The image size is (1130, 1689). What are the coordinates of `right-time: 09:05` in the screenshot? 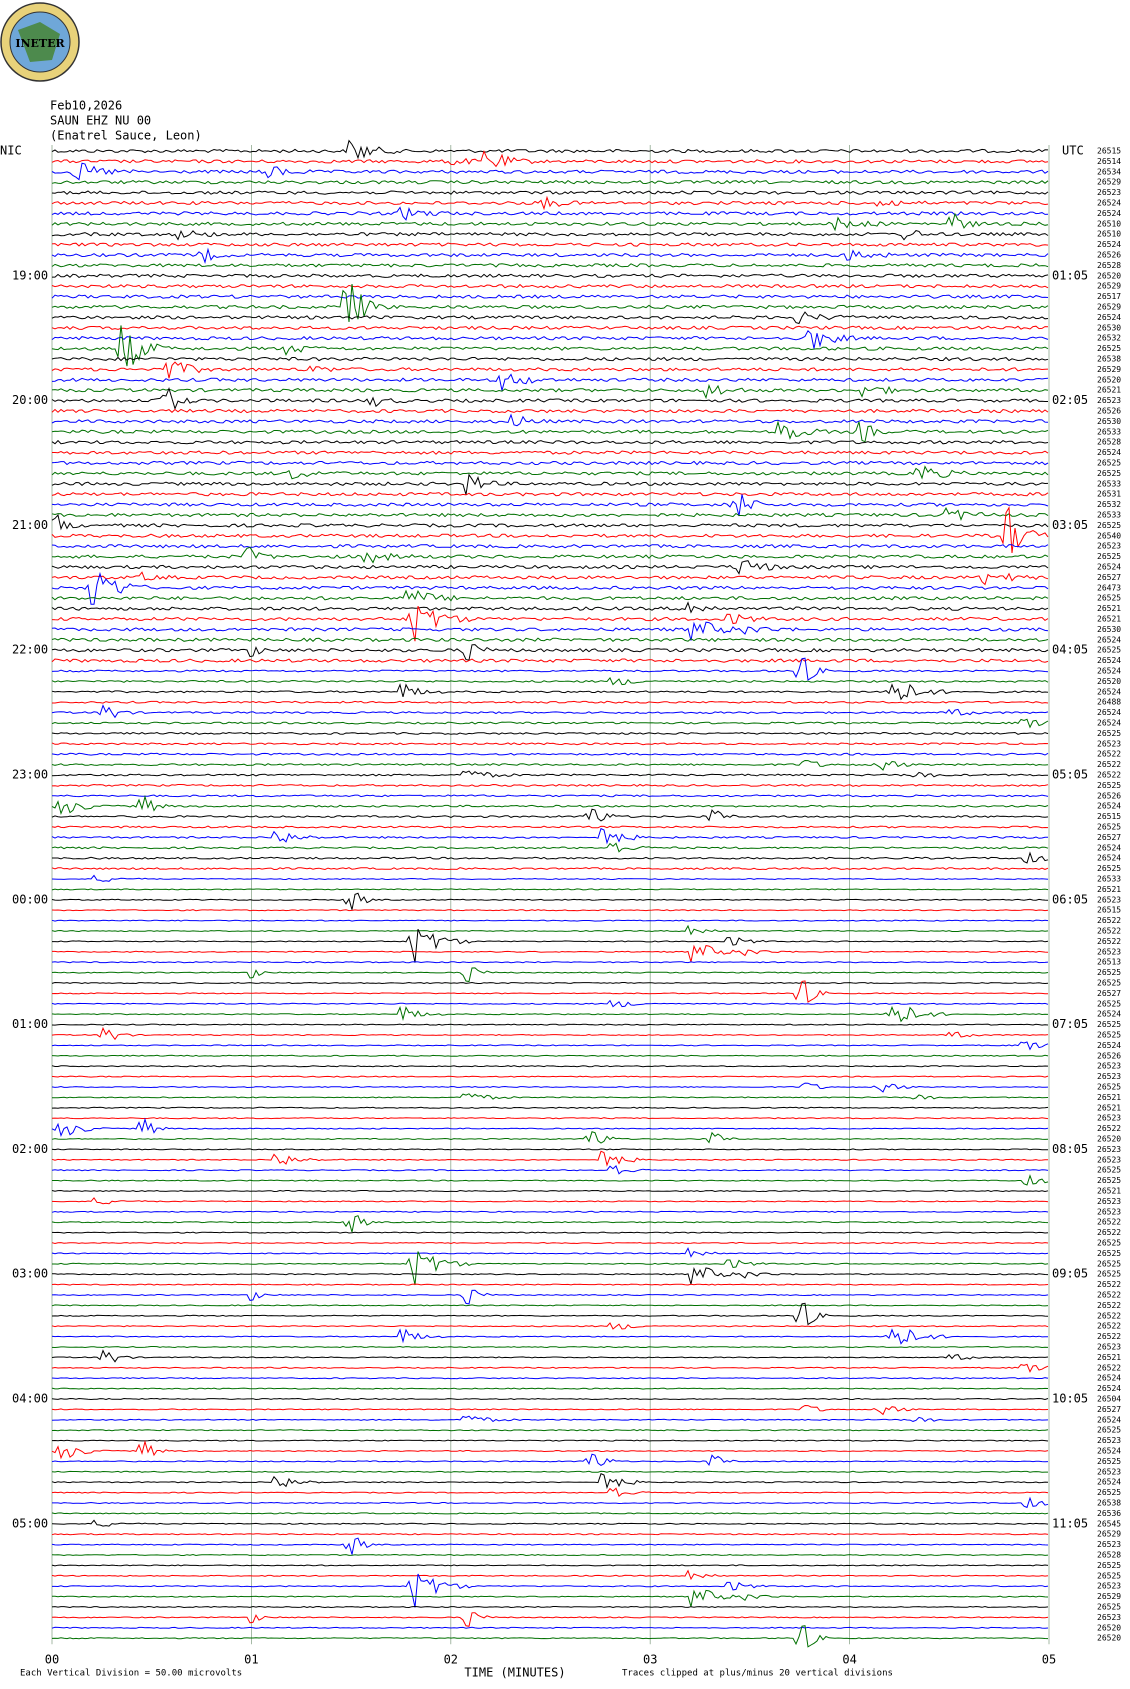 It's located at (1070, 1274).